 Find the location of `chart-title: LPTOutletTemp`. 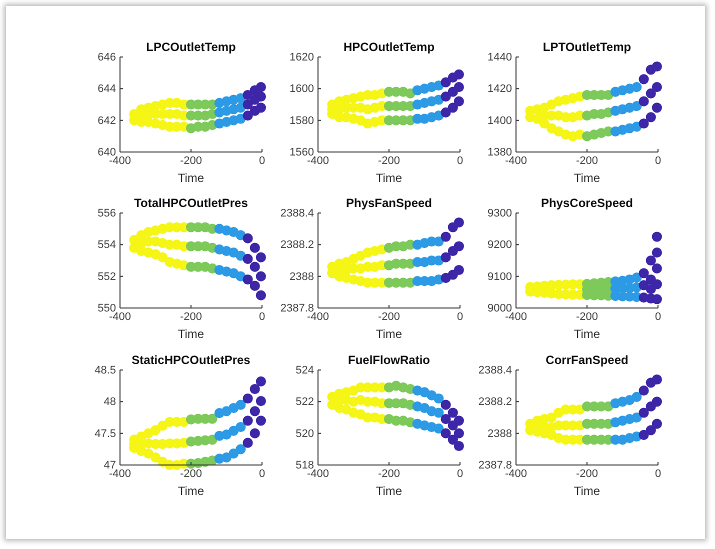

chart-title: LPTOutletTemp is located at coordinates (587, 47).